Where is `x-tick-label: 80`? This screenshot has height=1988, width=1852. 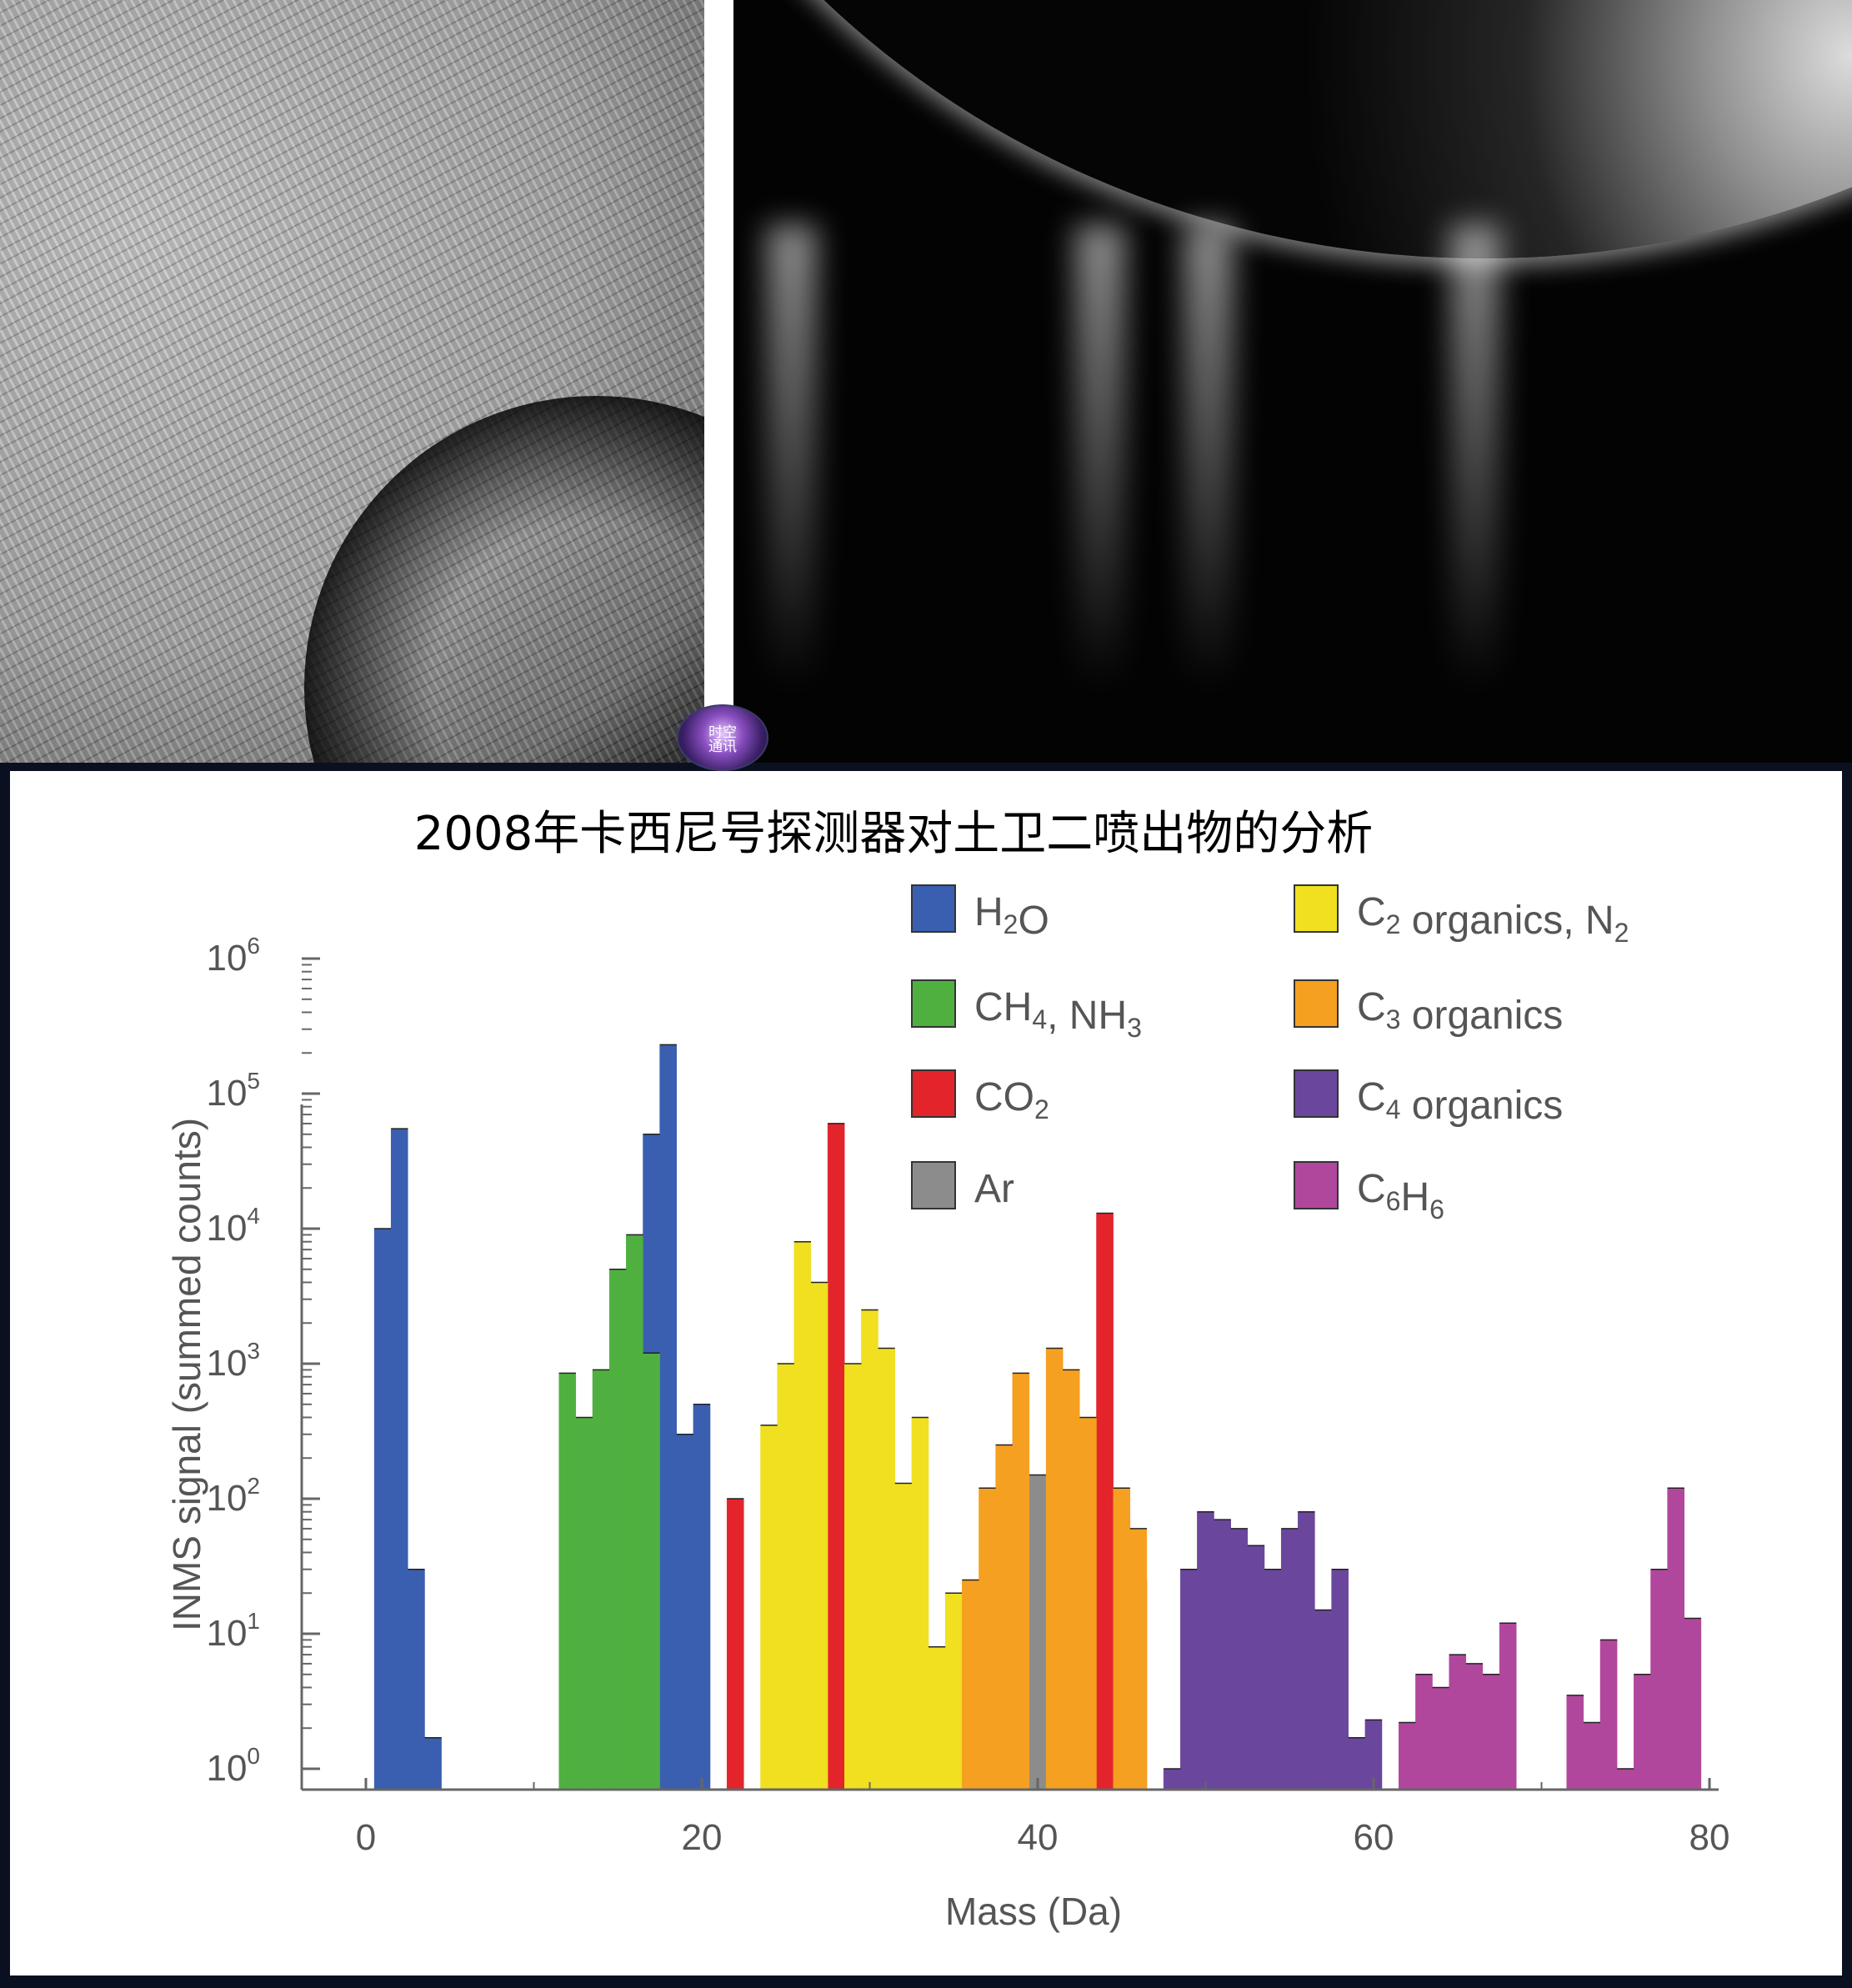
x-tick-label: 80 is located at coordinates (1709, 1837).